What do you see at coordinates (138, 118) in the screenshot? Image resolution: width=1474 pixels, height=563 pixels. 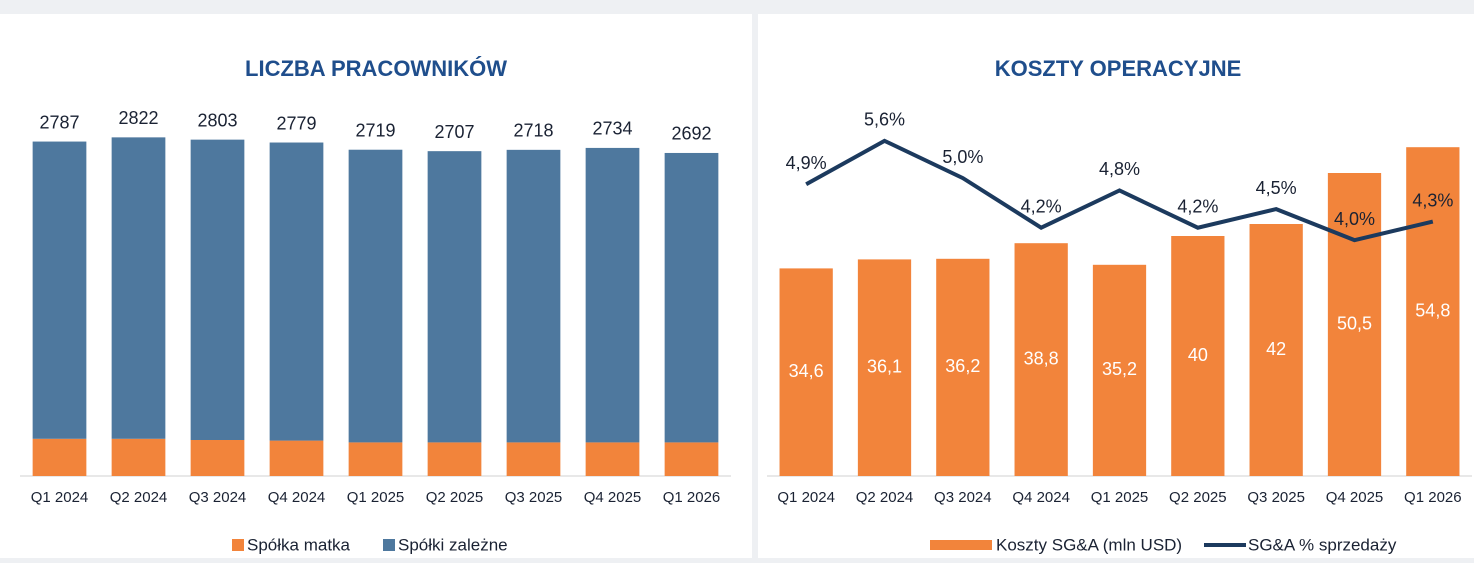 I see `total-label: 2822` at bounding box center [138, 118].